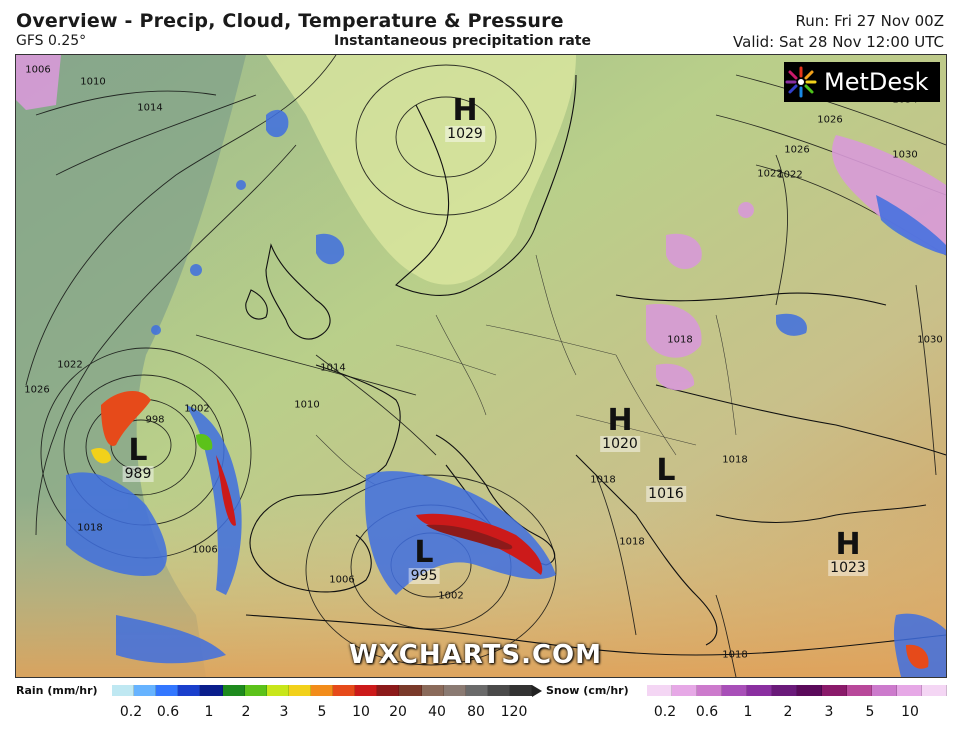 The width and height of the screenshot is (960, 736). What do you see at coordinates (801, 82) in the screenshot?
I see `metdesk-star-icon` at bounding box center [801, 82].